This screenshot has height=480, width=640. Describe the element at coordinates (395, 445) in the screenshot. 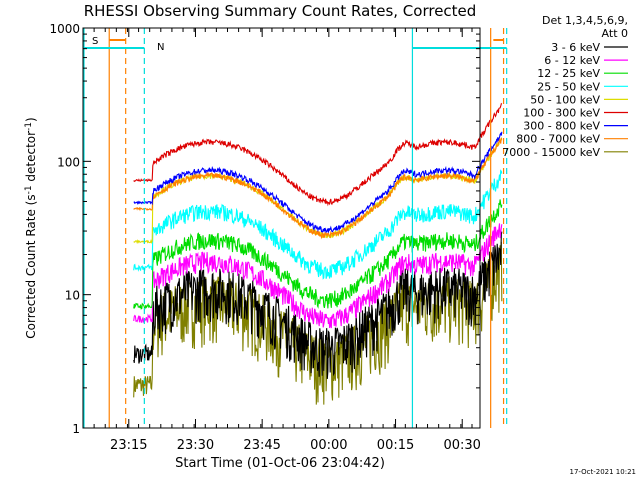

I see `x-tick-label: 00:15` at that location.